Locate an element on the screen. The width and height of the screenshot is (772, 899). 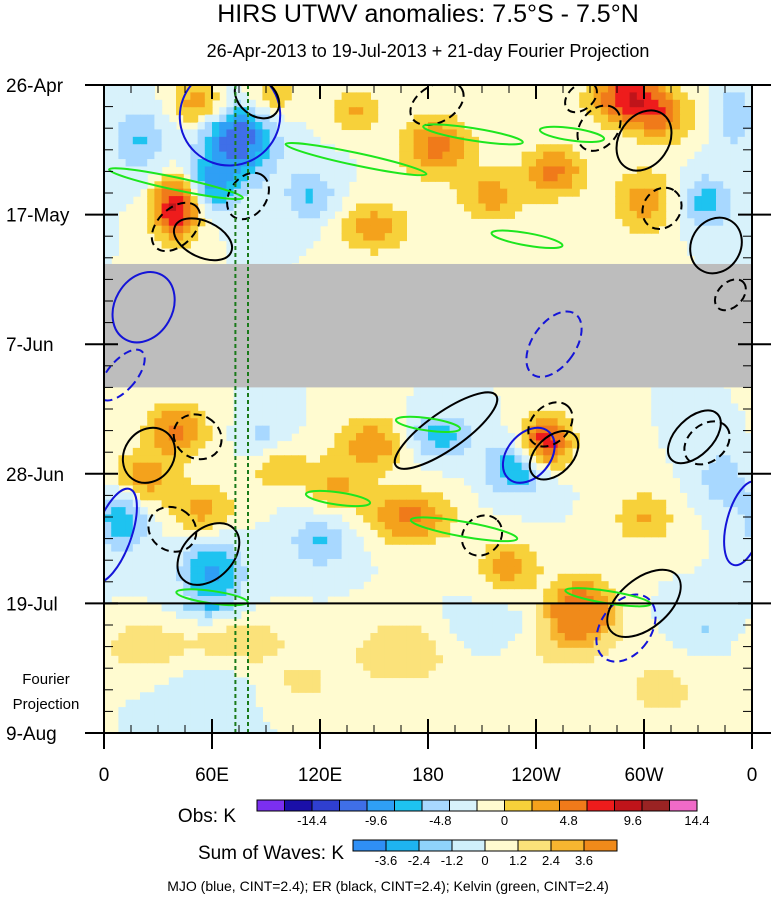
colorbar-swatch is located at coordinates (518, 805).